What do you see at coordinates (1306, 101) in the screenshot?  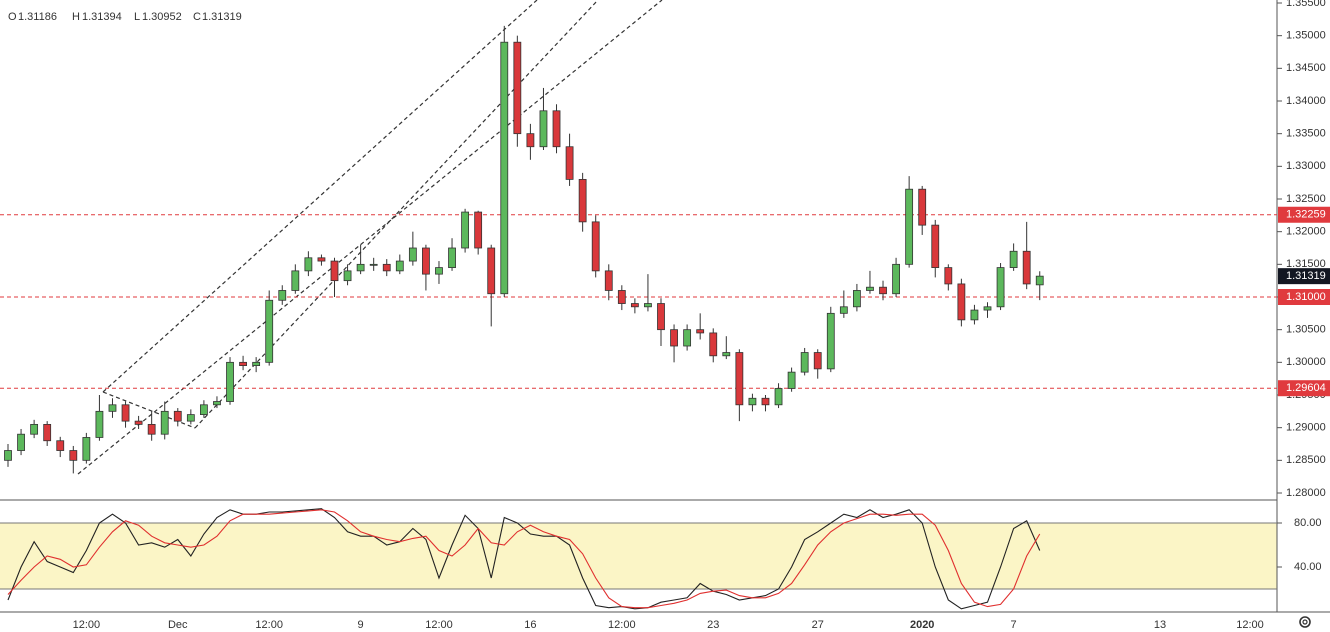 I see `y-tick-label: 1.34000` at bounding box center [1306, 101].